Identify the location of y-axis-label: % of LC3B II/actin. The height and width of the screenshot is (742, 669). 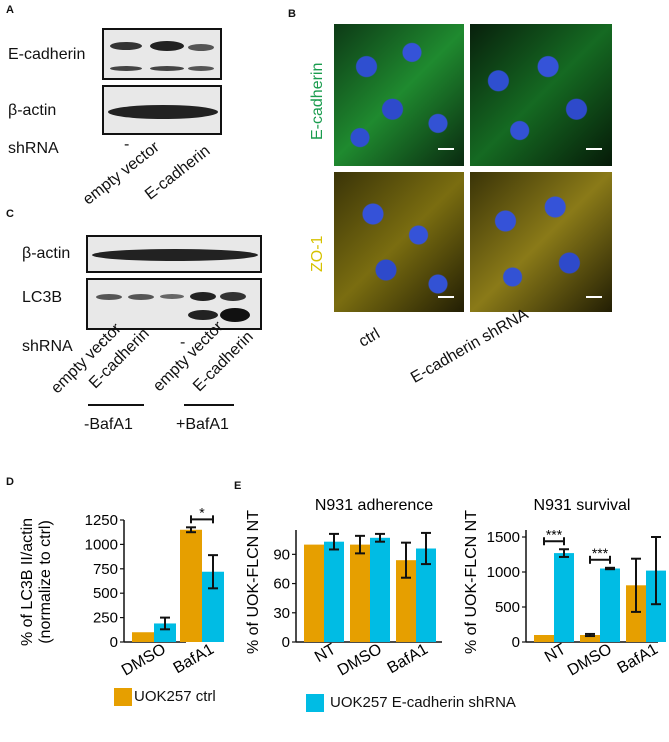
(27, 582).